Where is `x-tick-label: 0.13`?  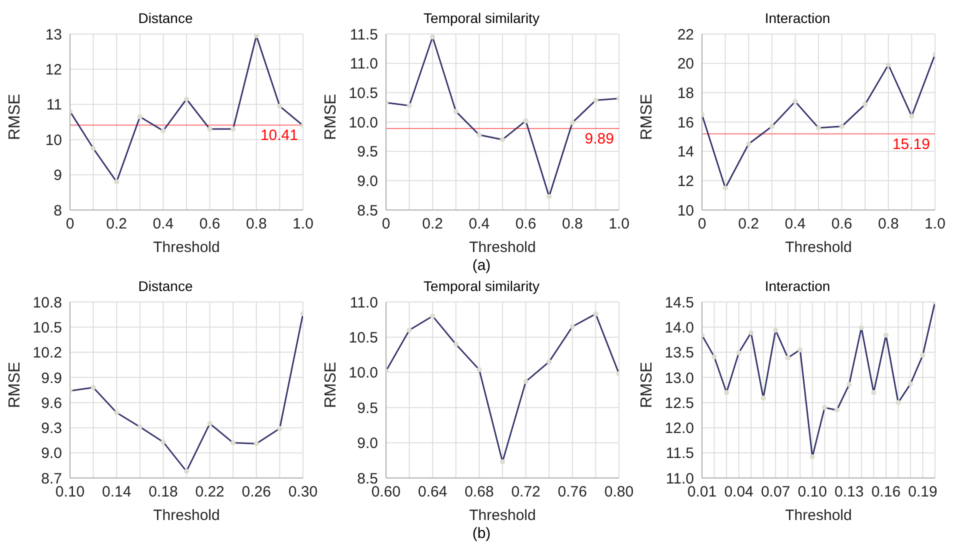
x-tick-label: 0.13 is located at coordinates (849, 492).